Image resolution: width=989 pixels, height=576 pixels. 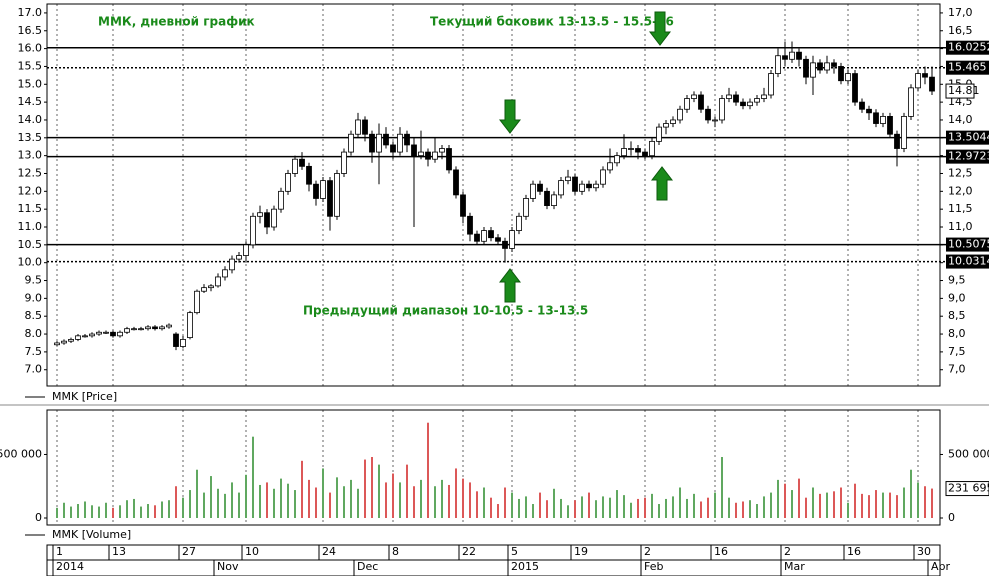 I want to click on level-label: 12.9723, so click(x=968, y=156).